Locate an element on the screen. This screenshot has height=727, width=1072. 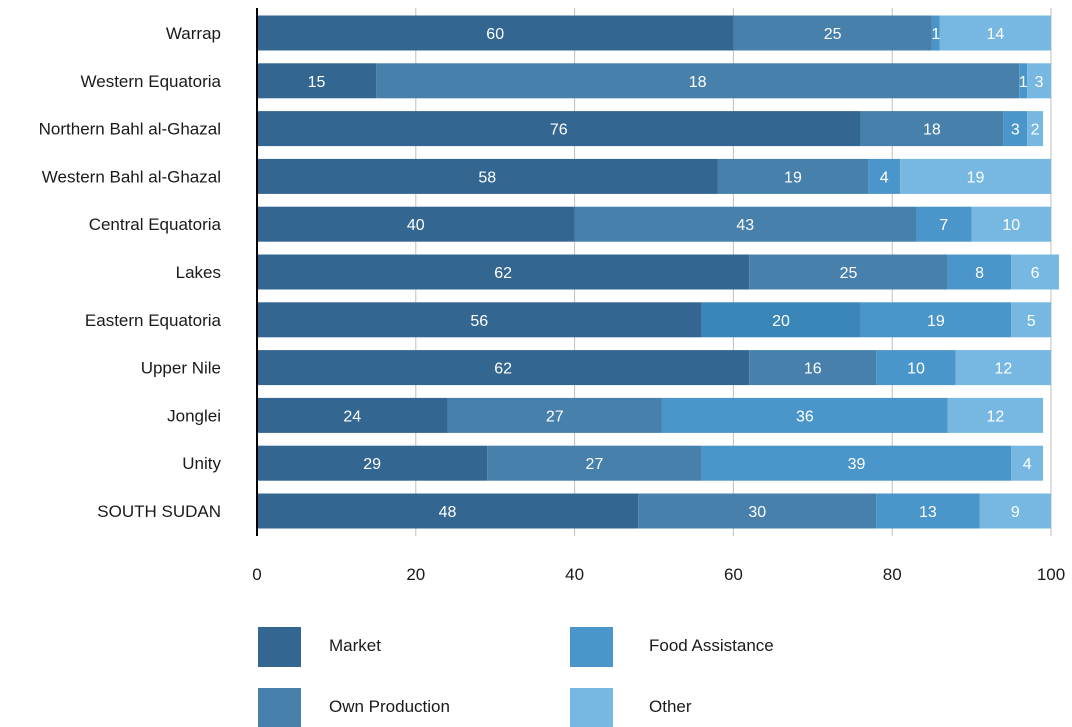
data-label-lakes-own-production: 25 is located at coordinates (849, 273).